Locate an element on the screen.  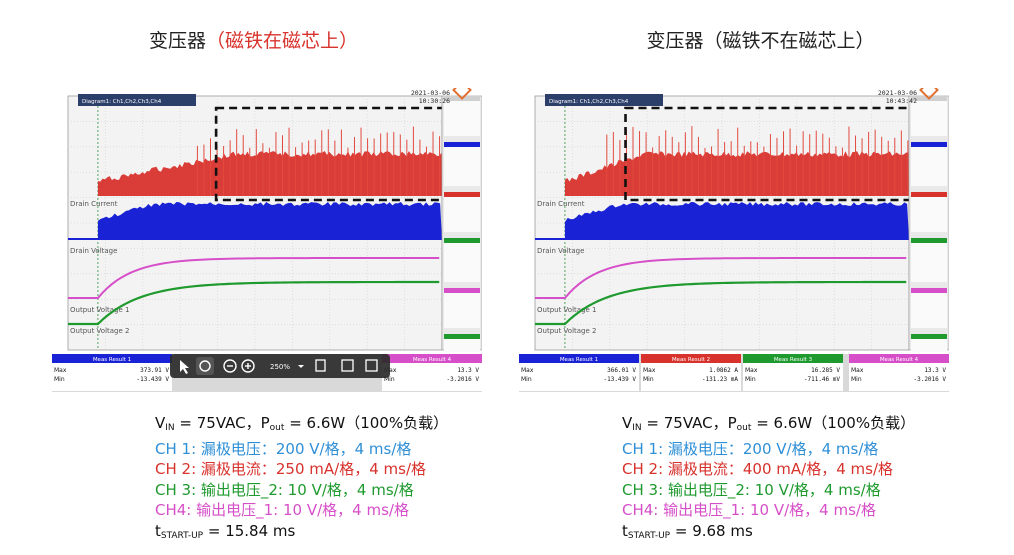
meas-result-1-title: Meas Result 1 is located at coordinates (112, 360).